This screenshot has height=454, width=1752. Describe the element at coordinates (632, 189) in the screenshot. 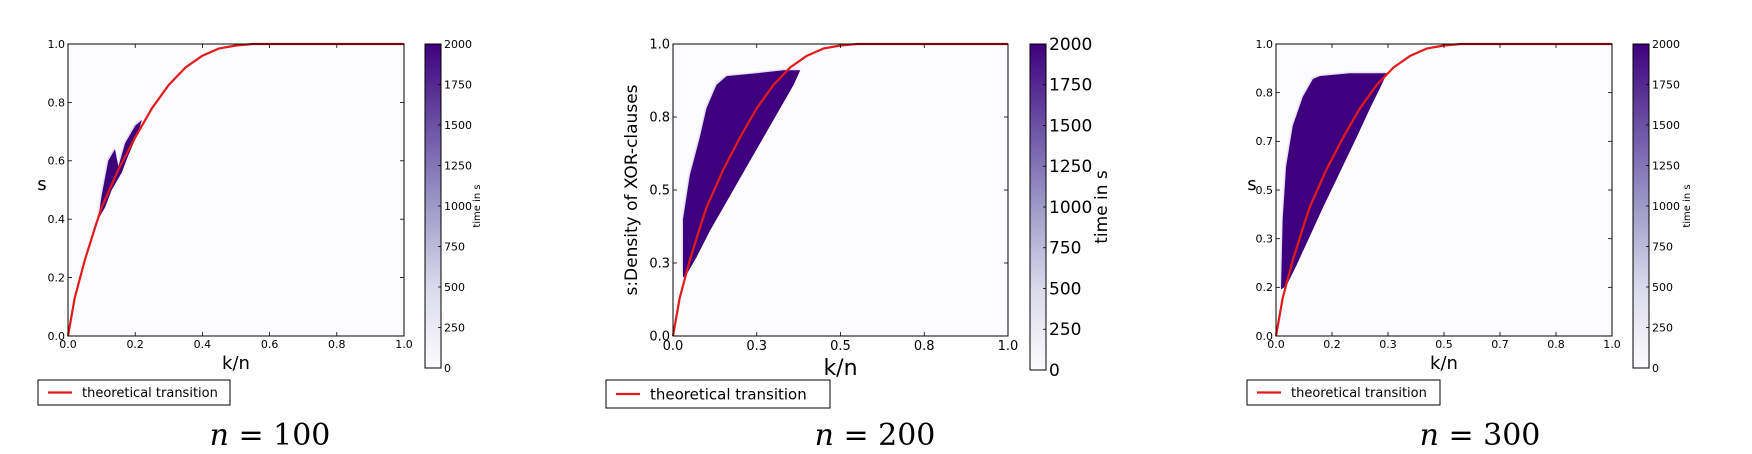

I see `y-axis-label: s:Density of XOR-clauses` at that location.